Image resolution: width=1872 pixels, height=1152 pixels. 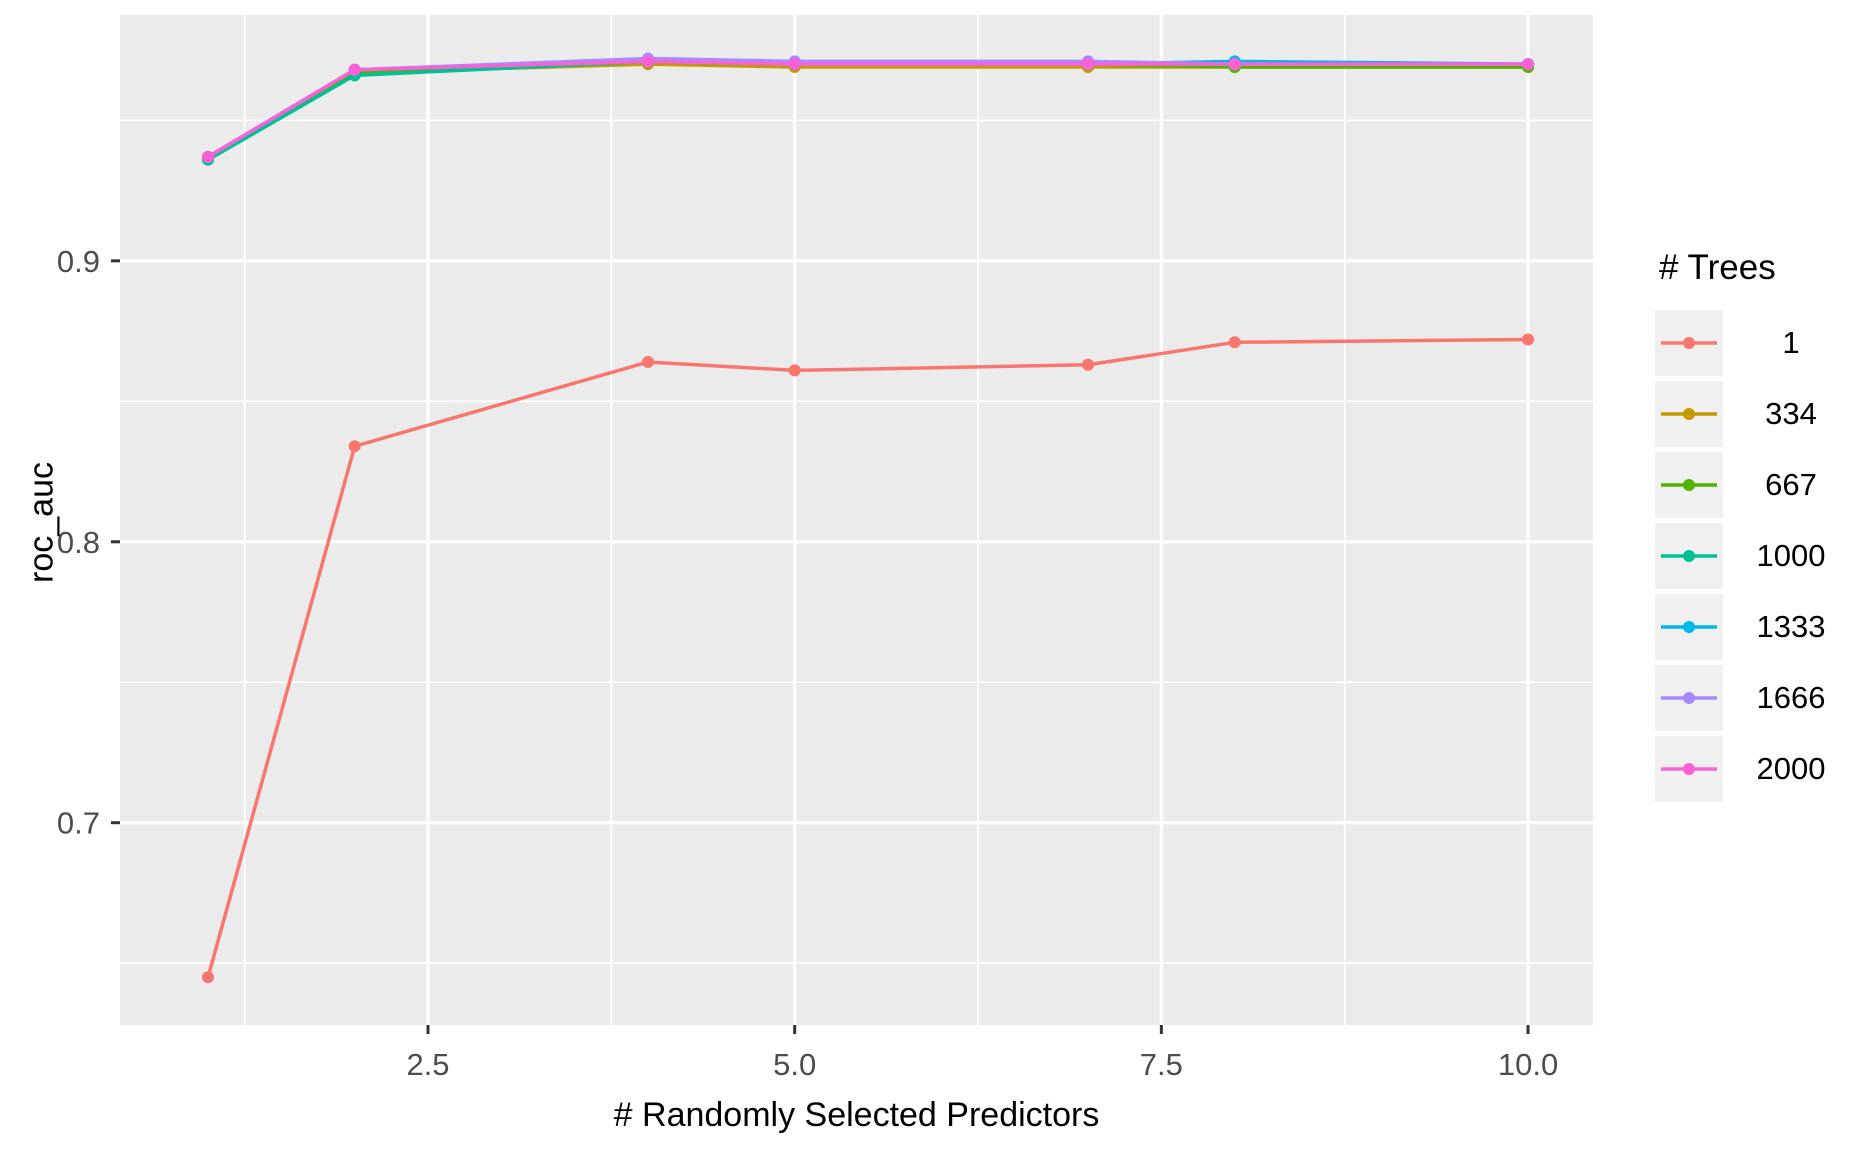 What do you see at coordinates (1760, 485) in the screenshot?
I see `legend-key-row: 667` at bounding box center [1760, 485].